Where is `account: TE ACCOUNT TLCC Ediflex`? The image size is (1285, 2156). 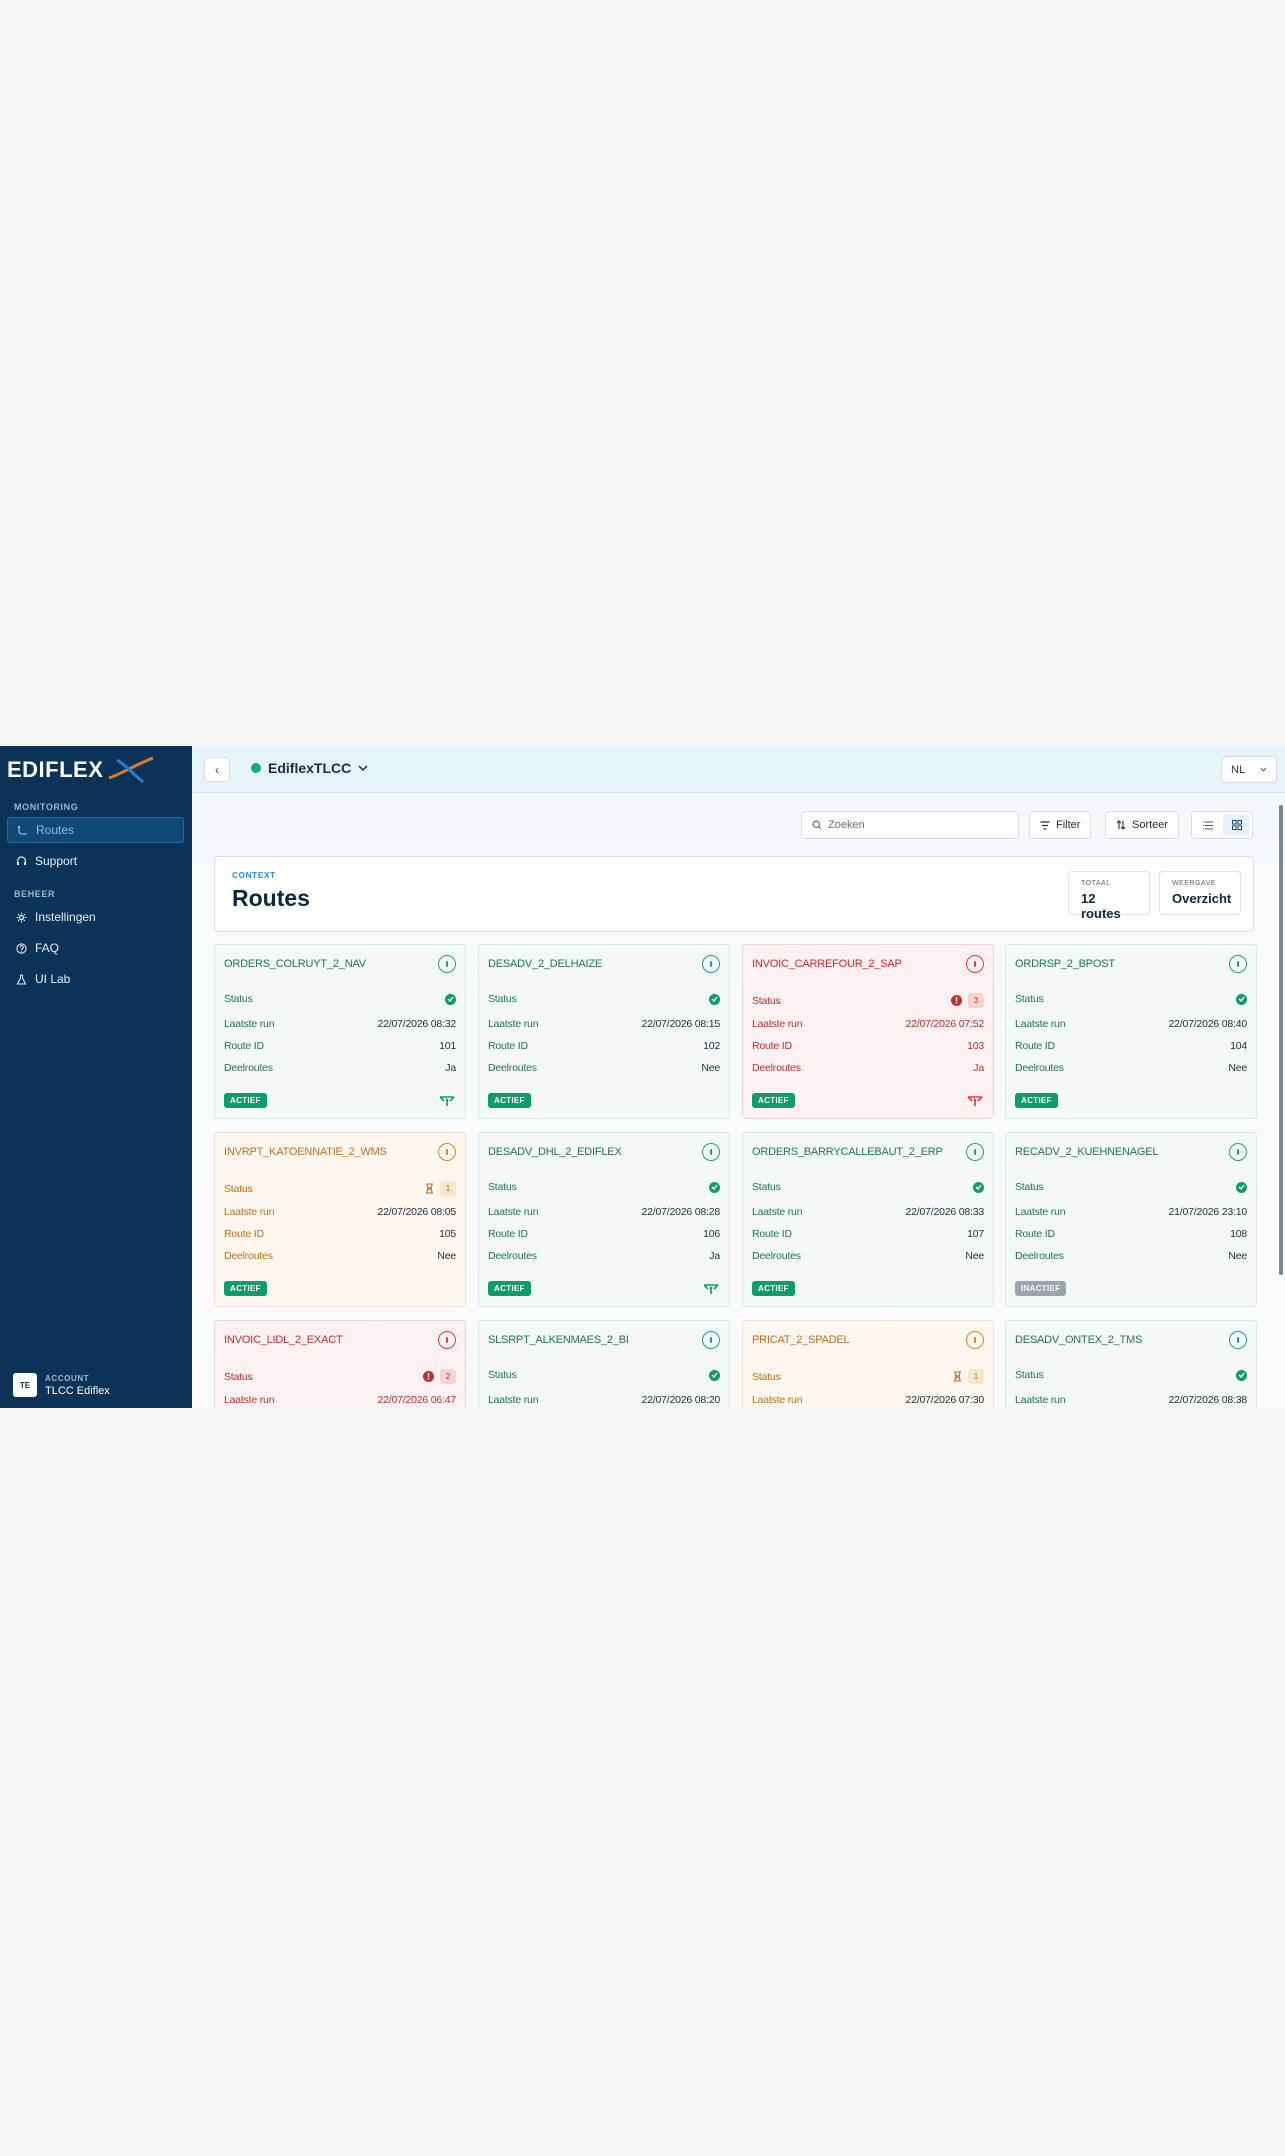
account: TE ACCOUNT TLCC Ediflex is located at coordinates (61, 1385).